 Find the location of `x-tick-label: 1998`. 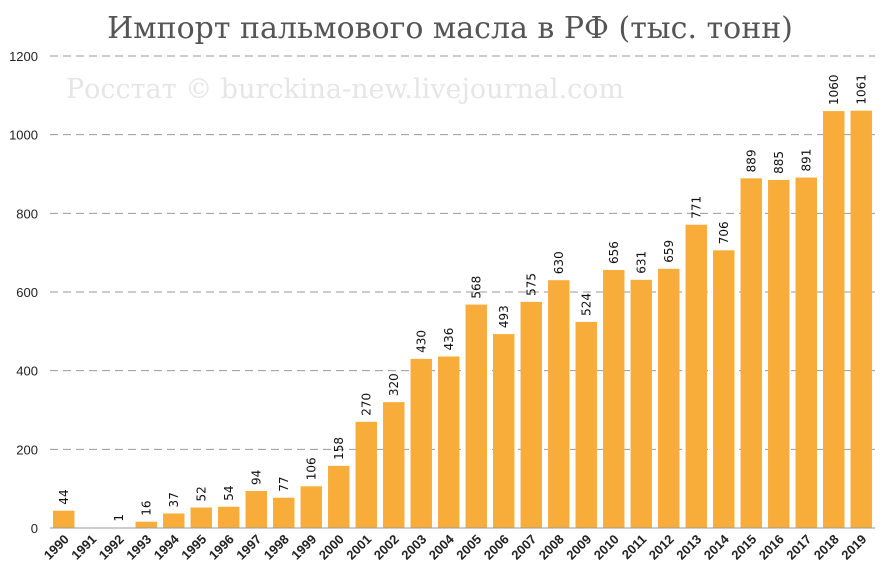

x-tick-label: 1998 is located at coordinates (276, 547).